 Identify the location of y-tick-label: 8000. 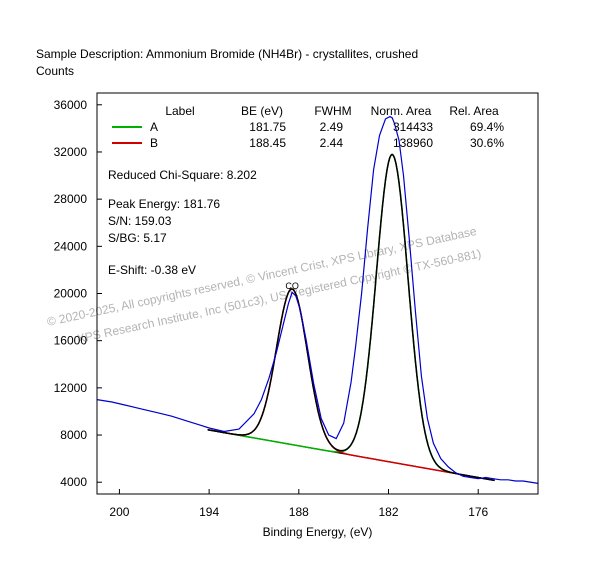
(73, 435).